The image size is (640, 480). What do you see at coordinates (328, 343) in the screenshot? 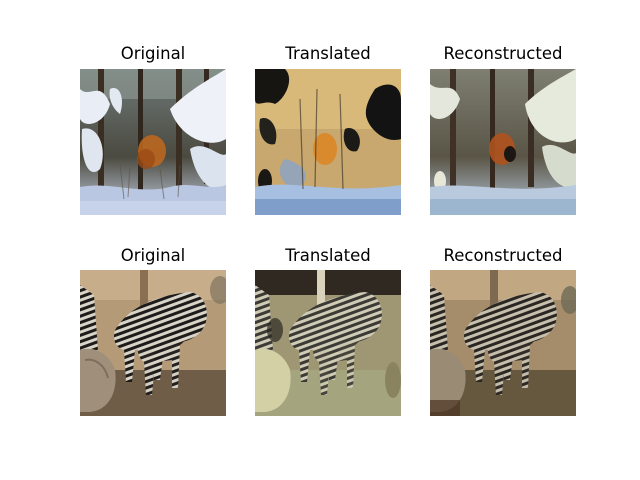
I see `zebras-translated-image` at bounding box center [328, 343].